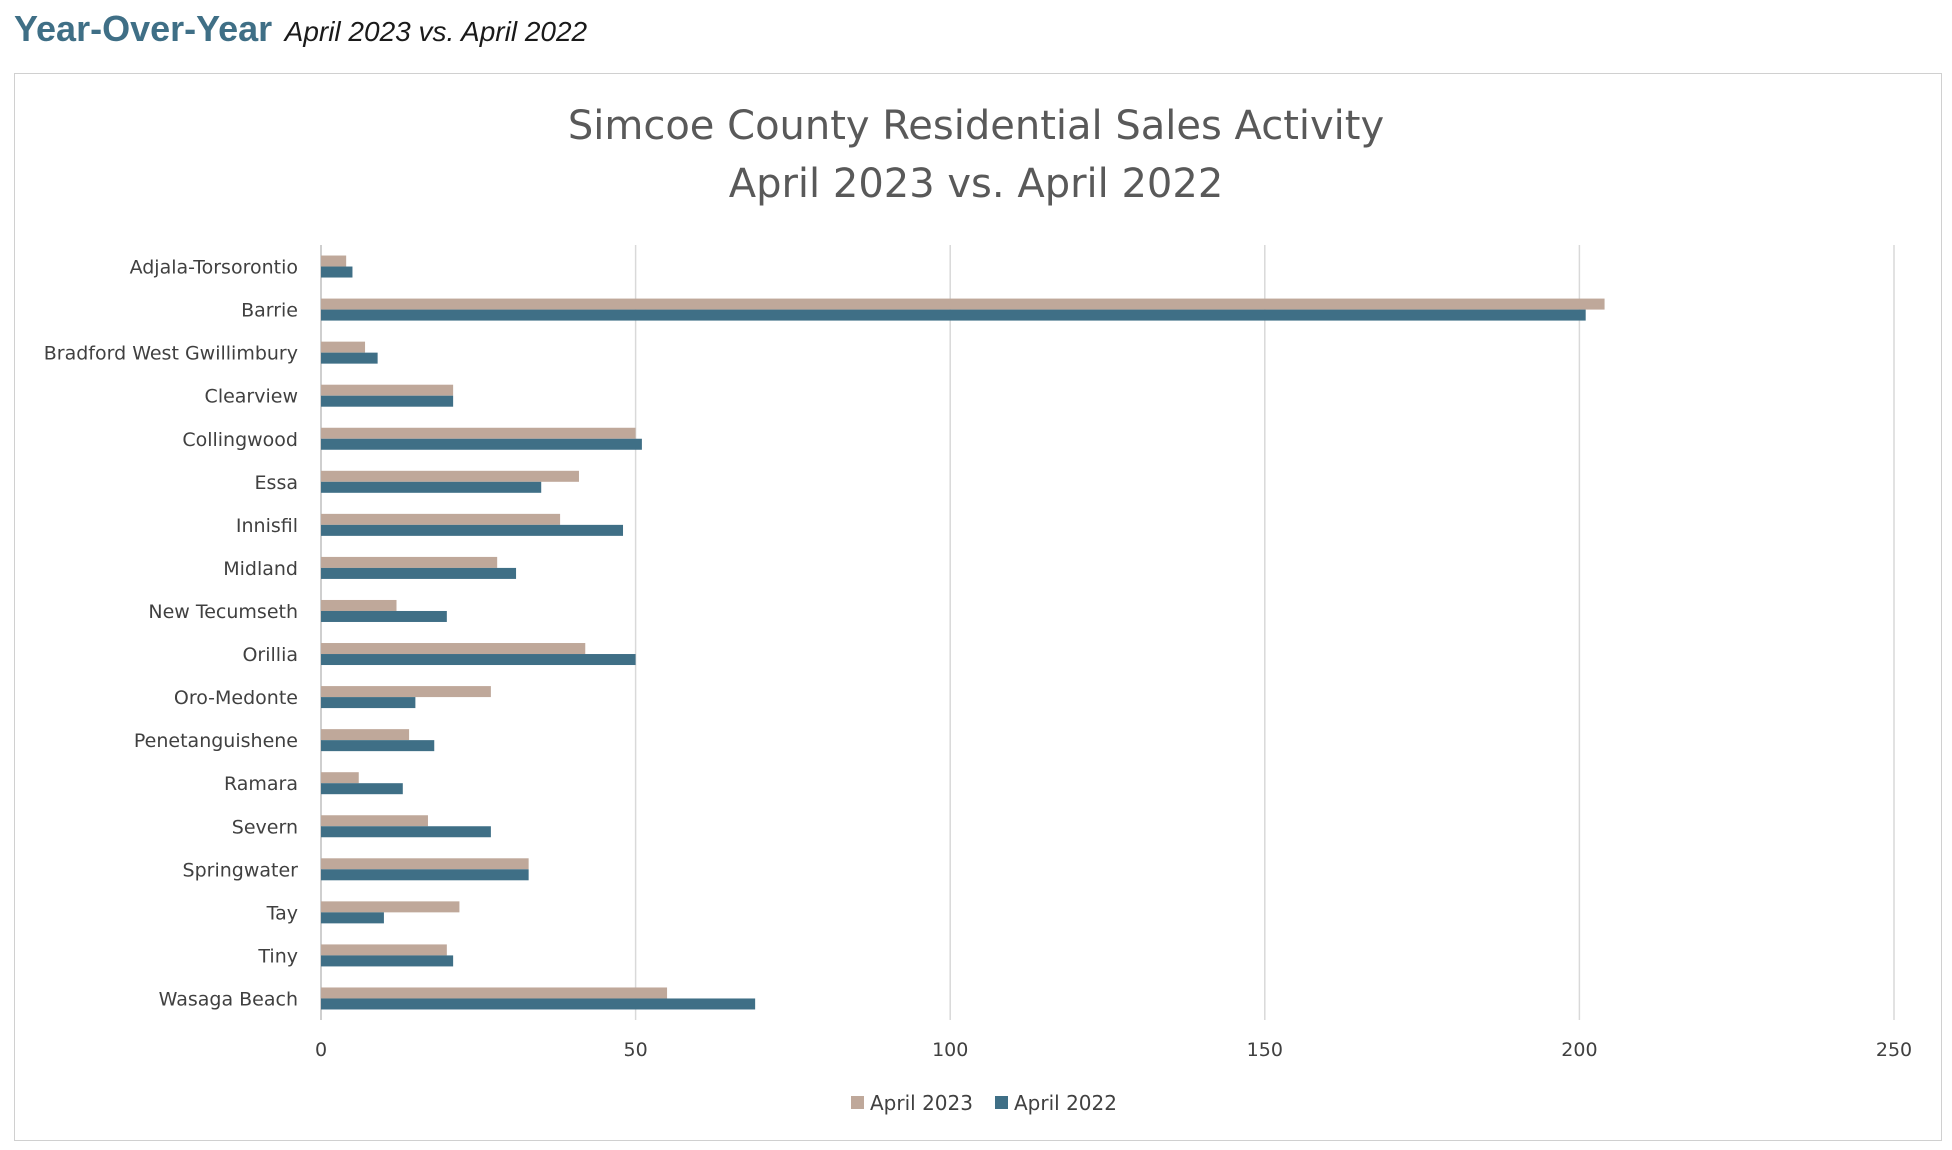  Describe the element at coordinates (984, 1103) in the screenshot. I see `legend: April 2023 April 2022` at that location.